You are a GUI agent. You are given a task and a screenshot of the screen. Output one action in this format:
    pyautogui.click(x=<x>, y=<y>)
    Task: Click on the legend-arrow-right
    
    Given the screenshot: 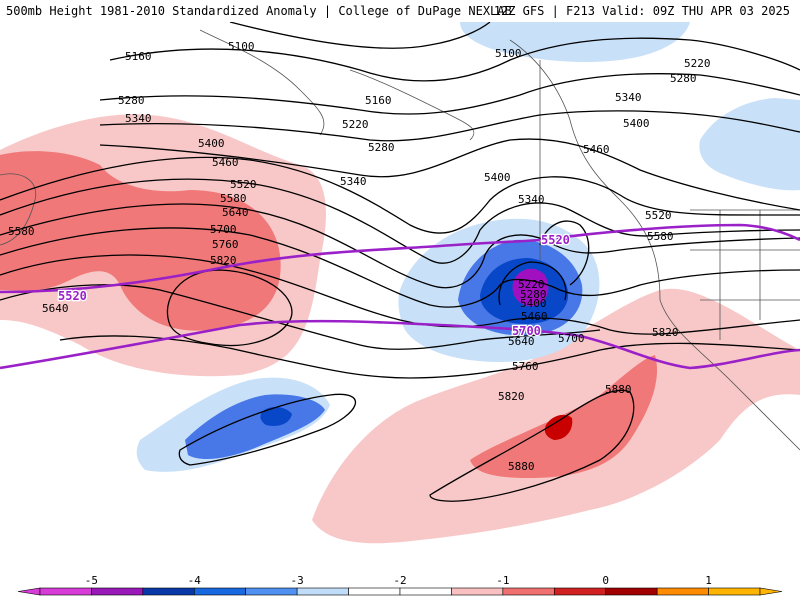 What is the action you would take?
    pyautogui.click(x=771, y=591)
    